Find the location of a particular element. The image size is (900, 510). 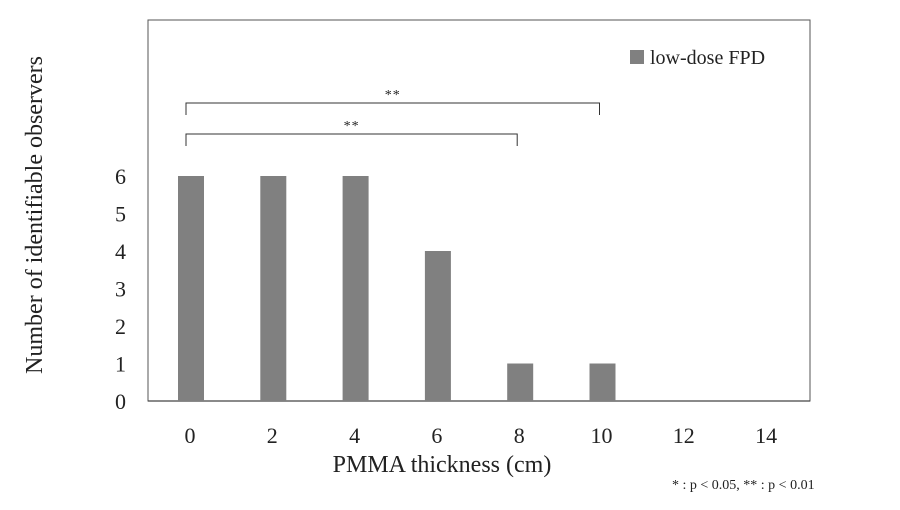

significance-label-0-8: ** is located at coordinates (352, 126).